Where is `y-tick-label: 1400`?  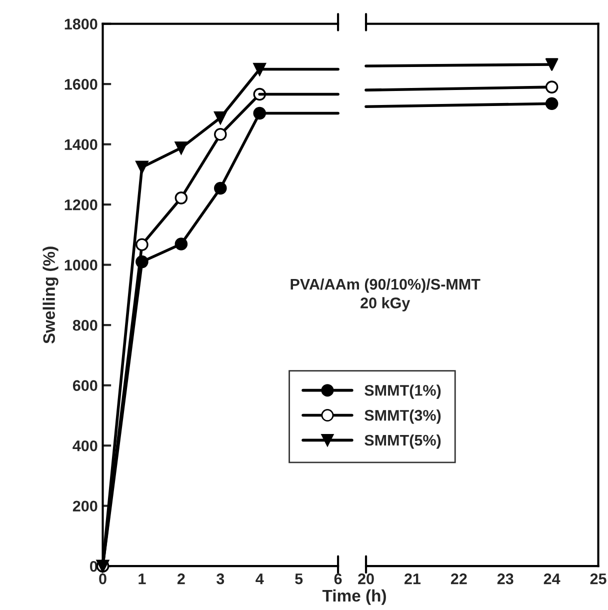
y-tick-label: 1400 is located at coordinates (81, 144).